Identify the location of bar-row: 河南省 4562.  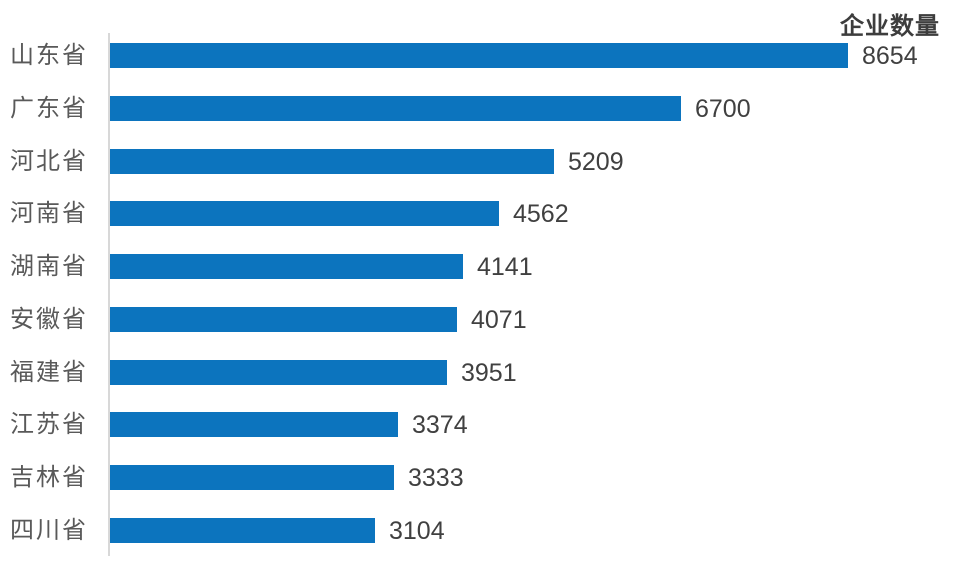
(479, 214).